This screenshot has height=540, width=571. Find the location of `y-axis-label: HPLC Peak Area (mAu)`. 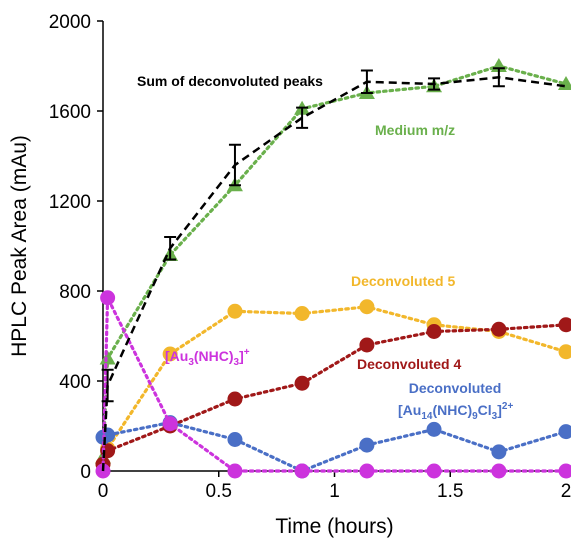

y-axis-label: HPLC Peak Area (mAu) is located at coordinates (19, 246).